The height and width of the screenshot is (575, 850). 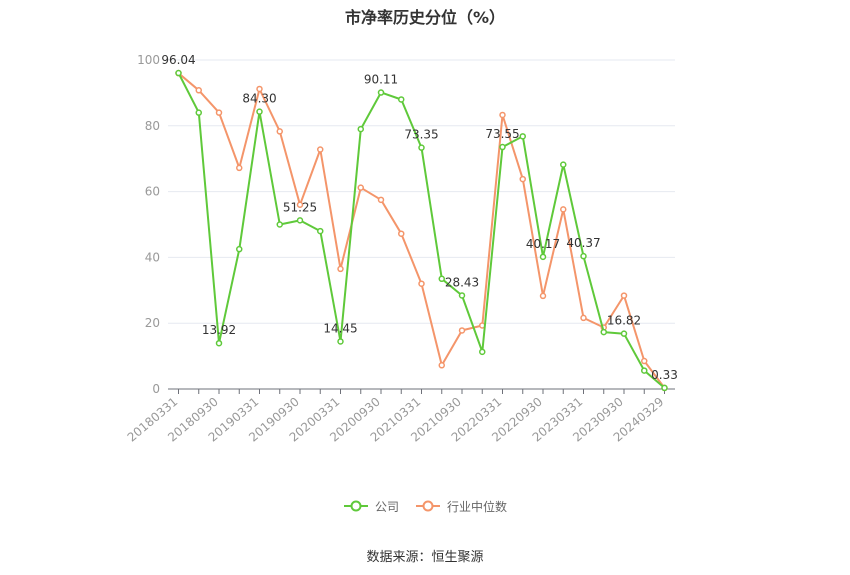 What do you see at coordinates (425, 557) in the screenshot?
I see `data-source-note: 数据来源：恒生聚源` at bounding box center [425, 557].